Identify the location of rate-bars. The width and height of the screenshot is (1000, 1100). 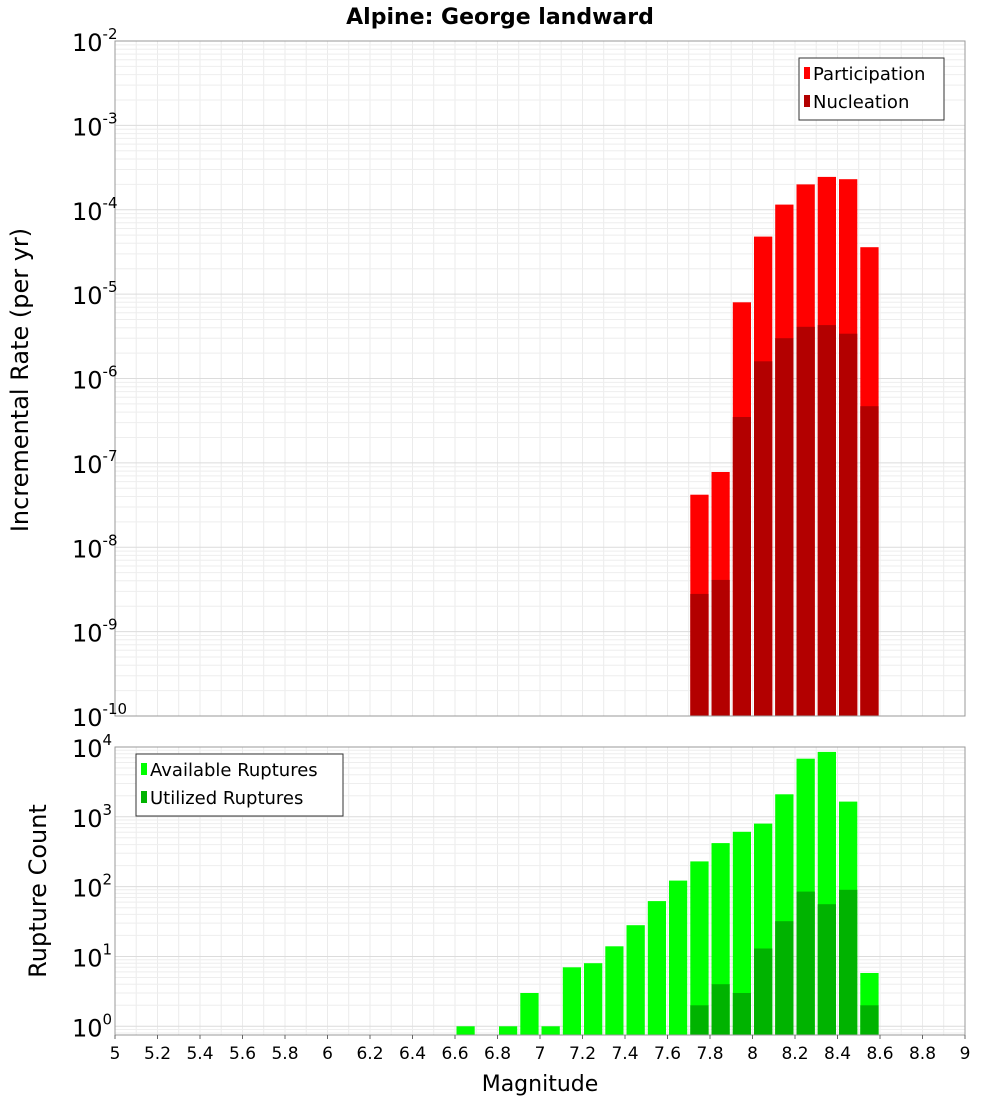
(784, 446).